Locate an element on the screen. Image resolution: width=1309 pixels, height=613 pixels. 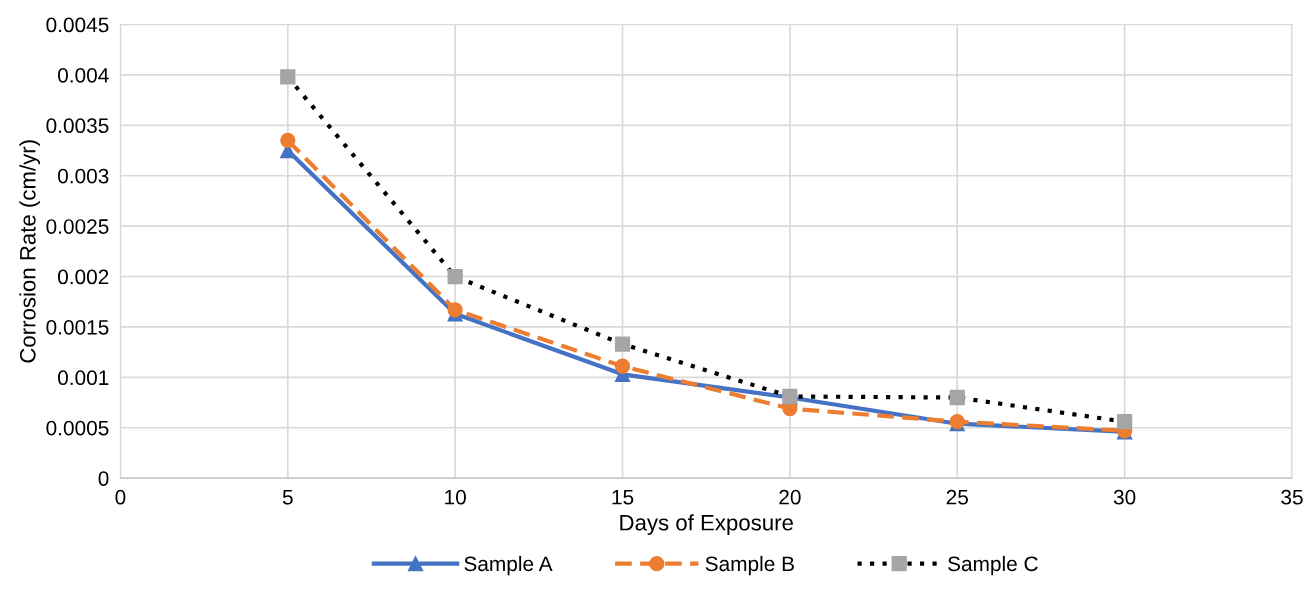
y-tick-label: 0.0035 is located at coordinates (77, 126).